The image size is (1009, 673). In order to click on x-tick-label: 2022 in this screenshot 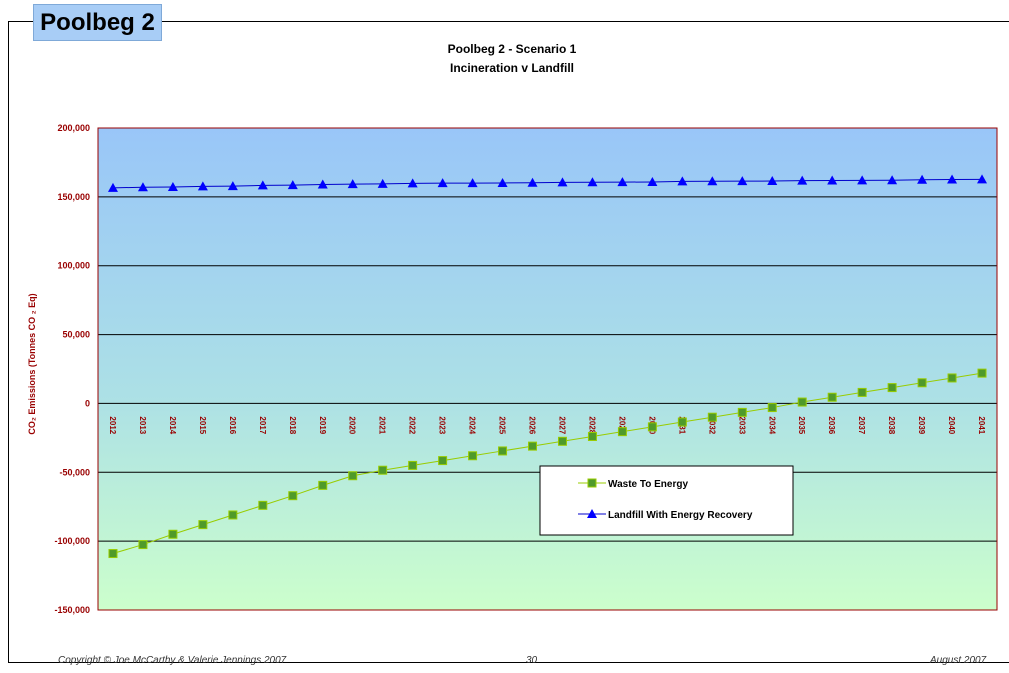, I will do `click(412, 425)`.